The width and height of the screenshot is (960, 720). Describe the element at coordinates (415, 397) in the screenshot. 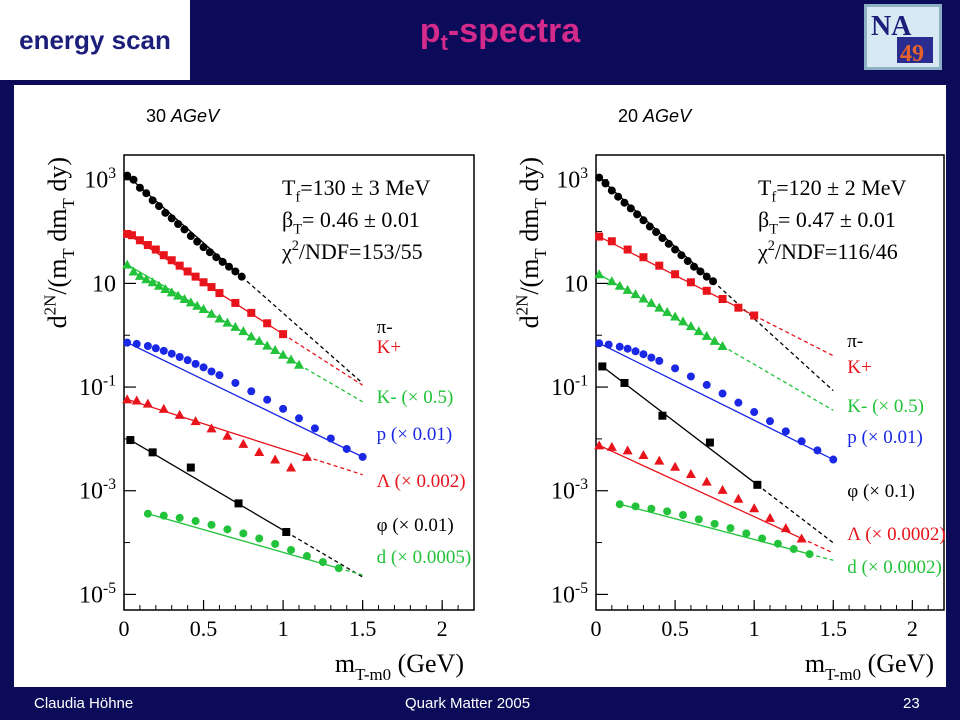

I see `series-label: K- (× 0.5)` at that location.